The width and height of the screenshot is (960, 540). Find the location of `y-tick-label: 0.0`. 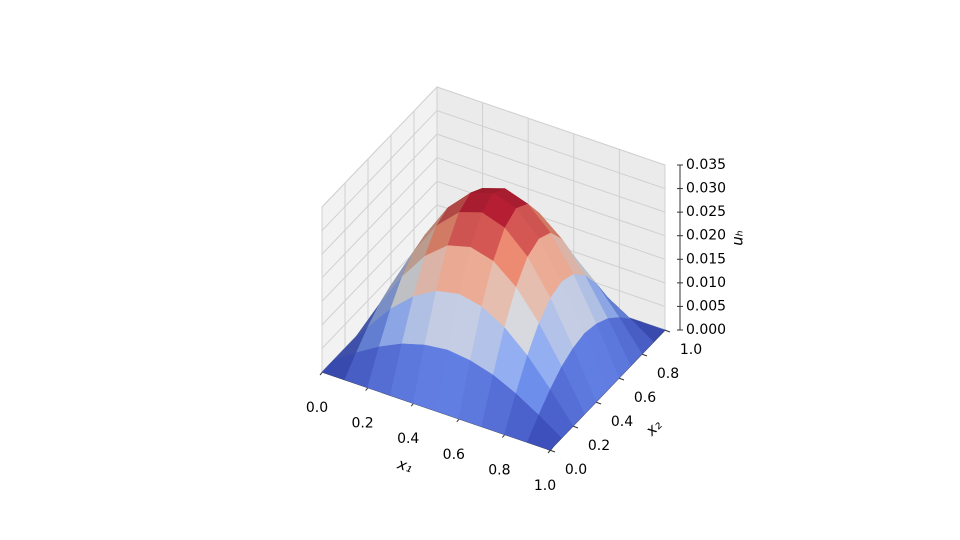

y-tick-label: 0.0 is located at coordinates (576, 470).